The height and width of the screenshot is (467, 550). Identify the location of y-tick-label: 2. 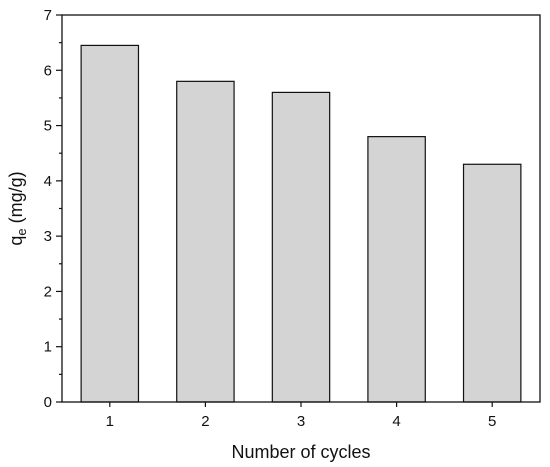
(48, 291).